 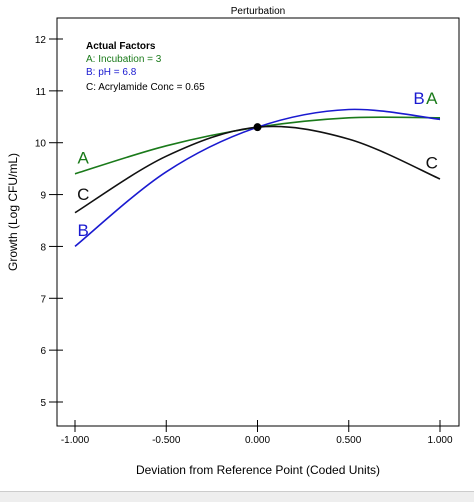 What do you see at coordinates (166, 440) in the screenshot?
I see `x-tick-label: -0.500` at bounding box center [166, 440].